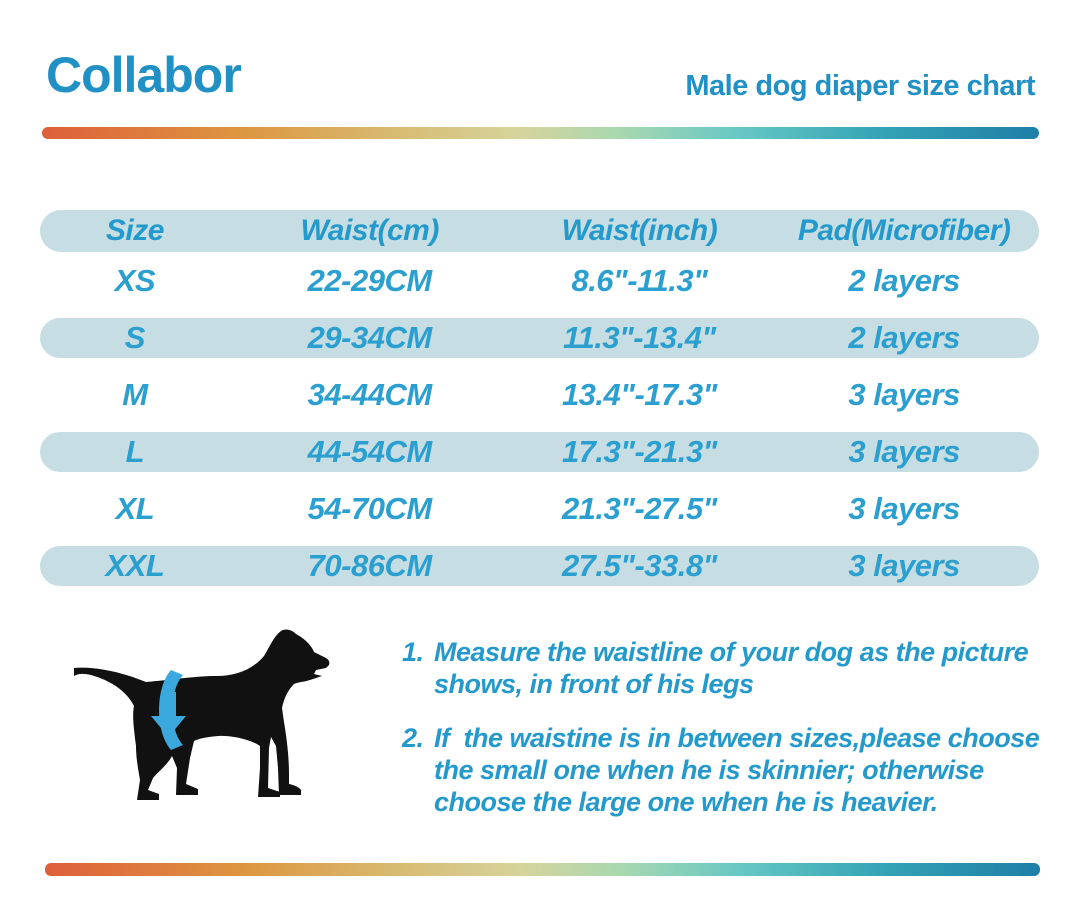  I want to click on cell-waist-cm: 54-70CM, so click(369, 508).